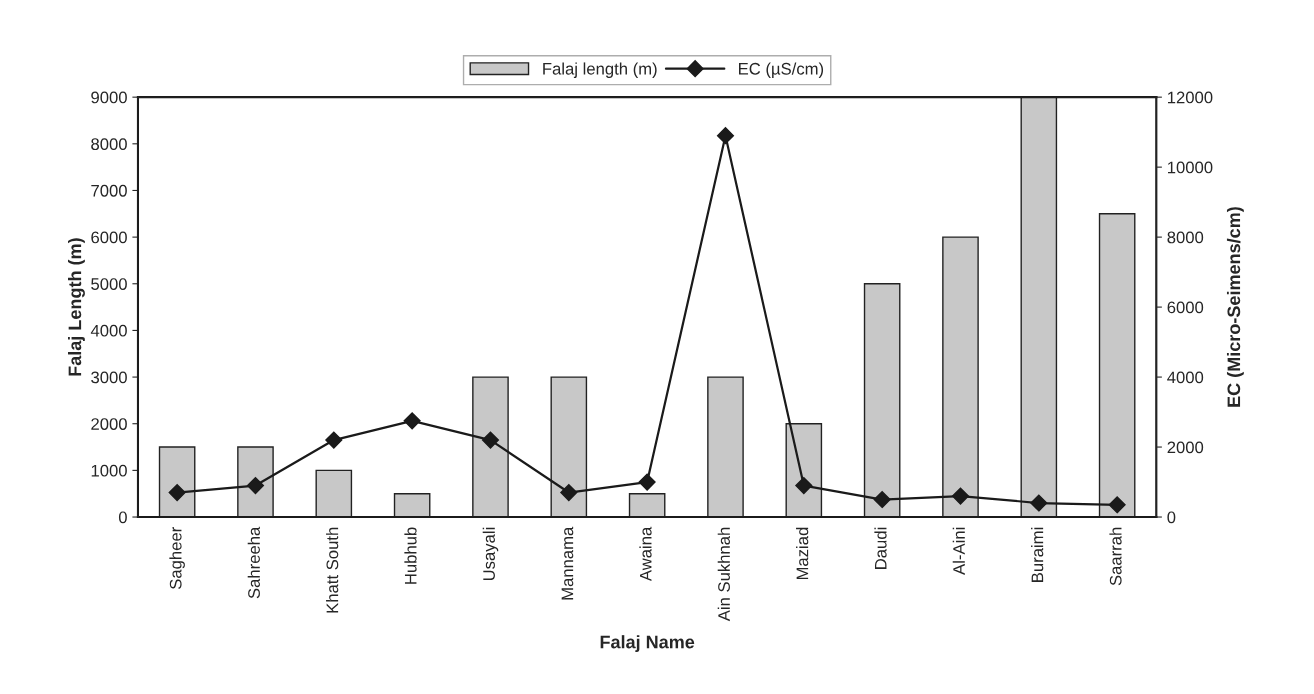 This screenshot has height=694, width=1314. I want to click on x-tick-label: Daudi, so click(880, 548).